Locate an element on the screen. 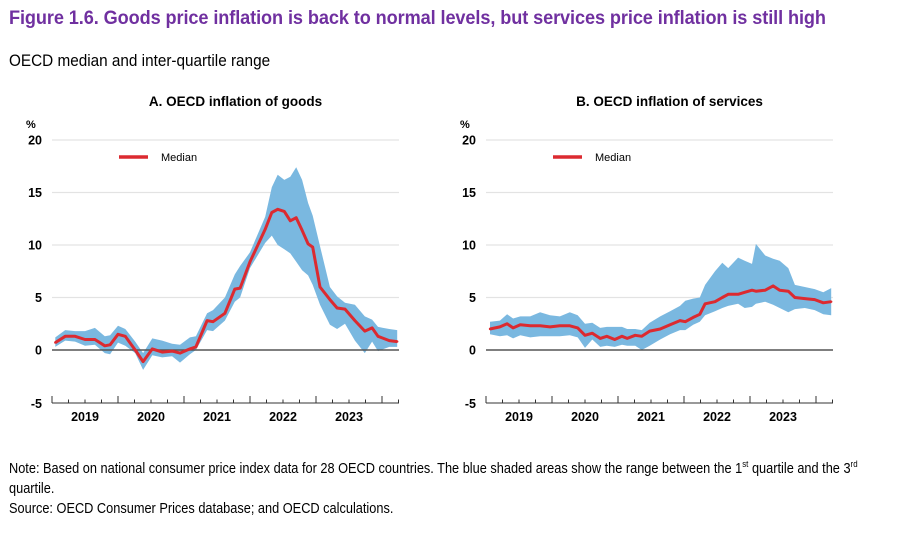 This screenshot has height=534, width=900. y-tick-label: -5 is located at coordinates (470, 404).